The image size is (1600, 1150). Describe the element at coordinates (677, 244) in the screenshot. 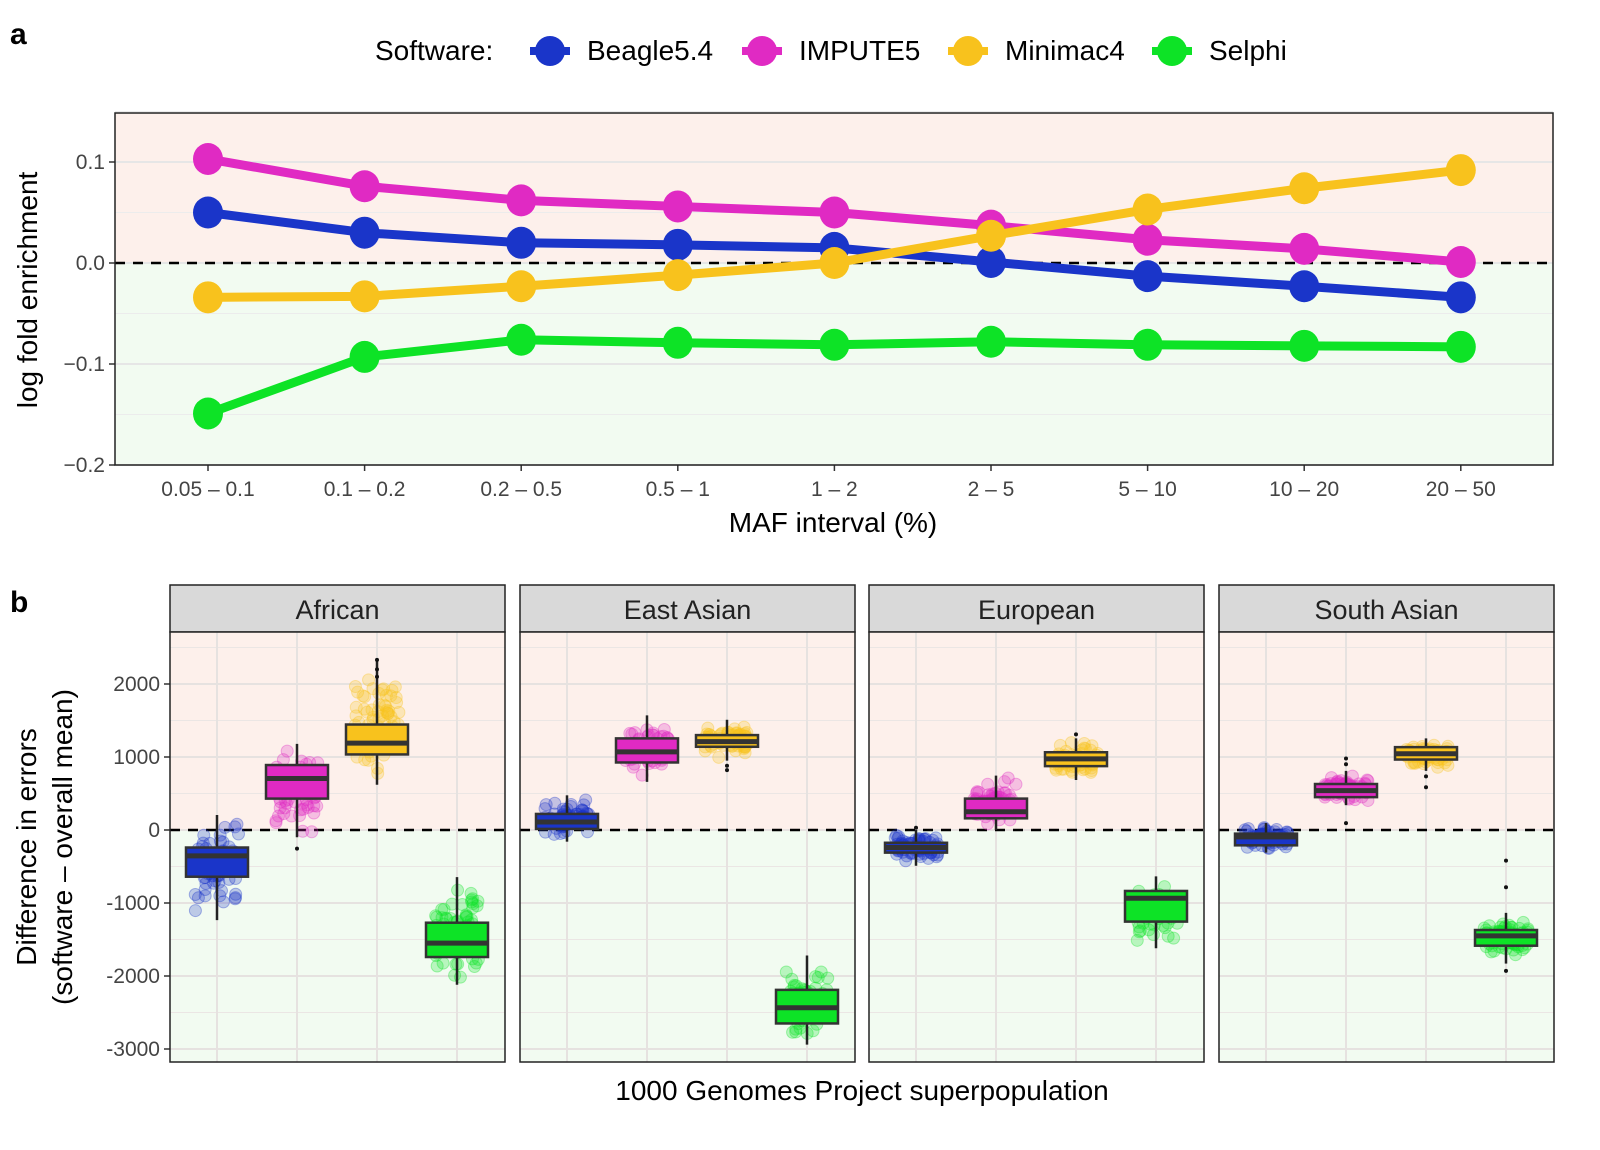

I see `data-point-Beagle5.4-3` at that location.